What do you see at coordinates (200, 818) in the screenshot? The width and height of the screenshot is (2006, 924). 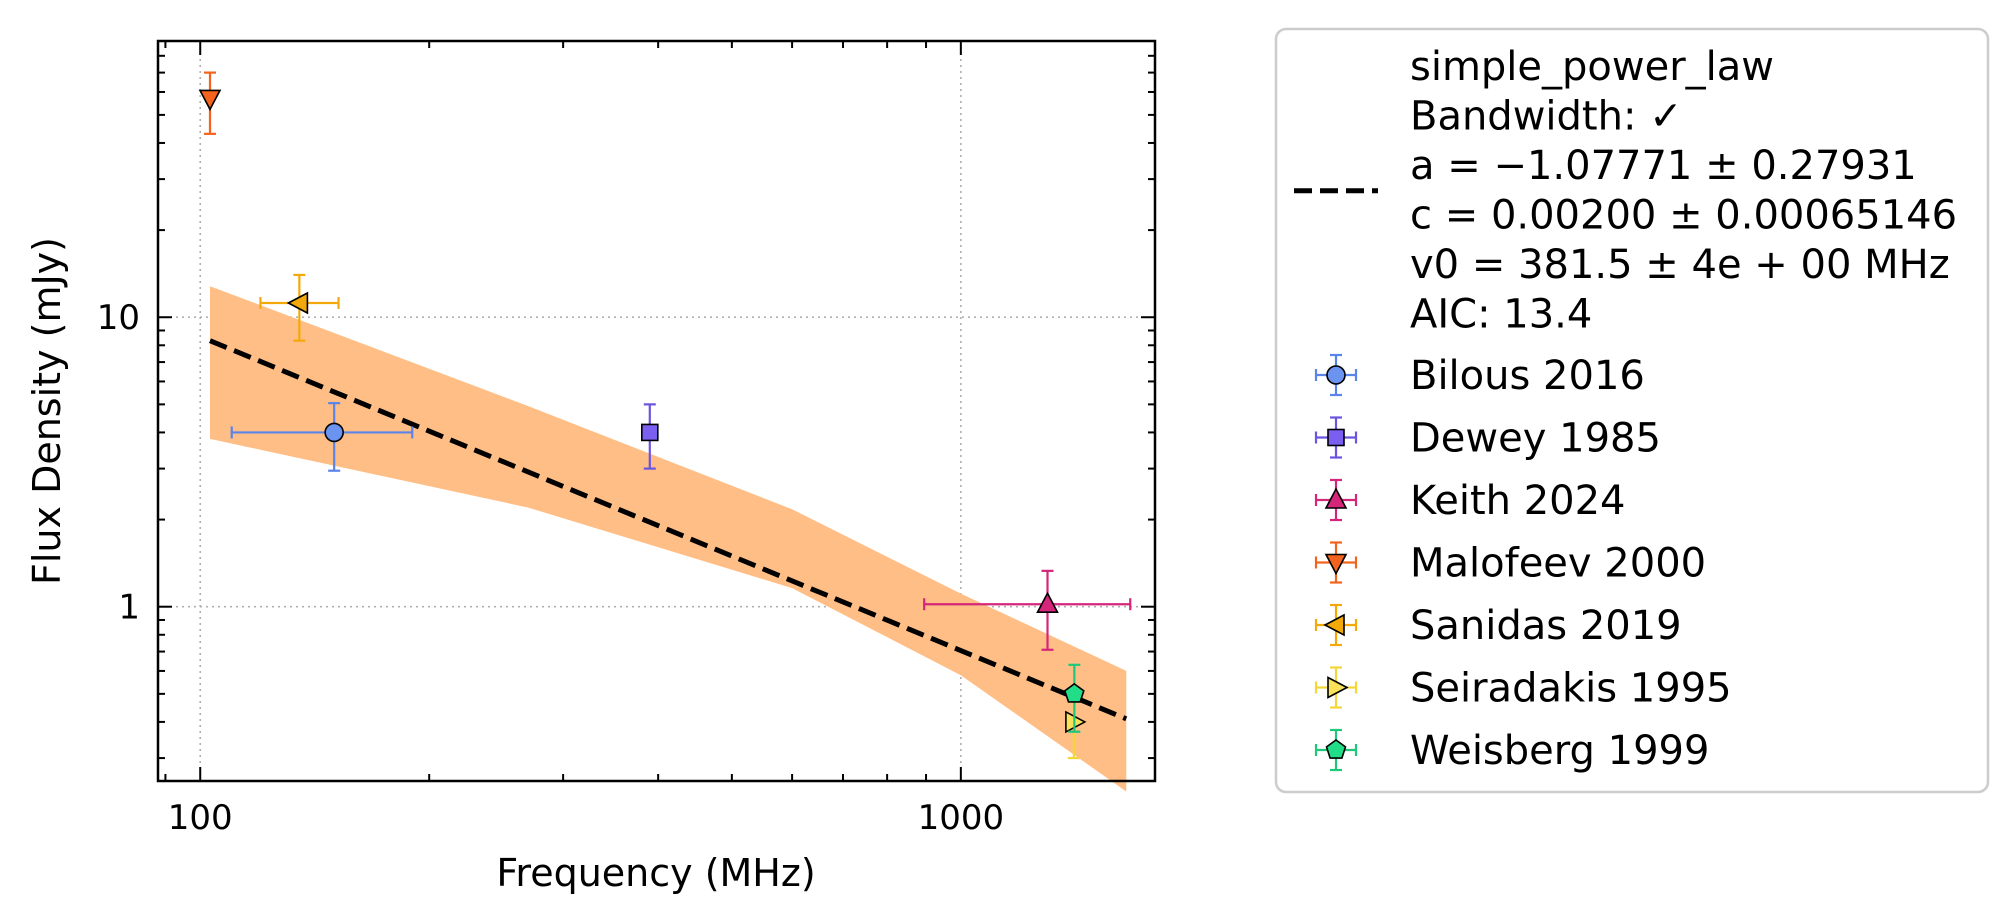 I see `x-tick-label: 100` at bounding box center [200, 818].